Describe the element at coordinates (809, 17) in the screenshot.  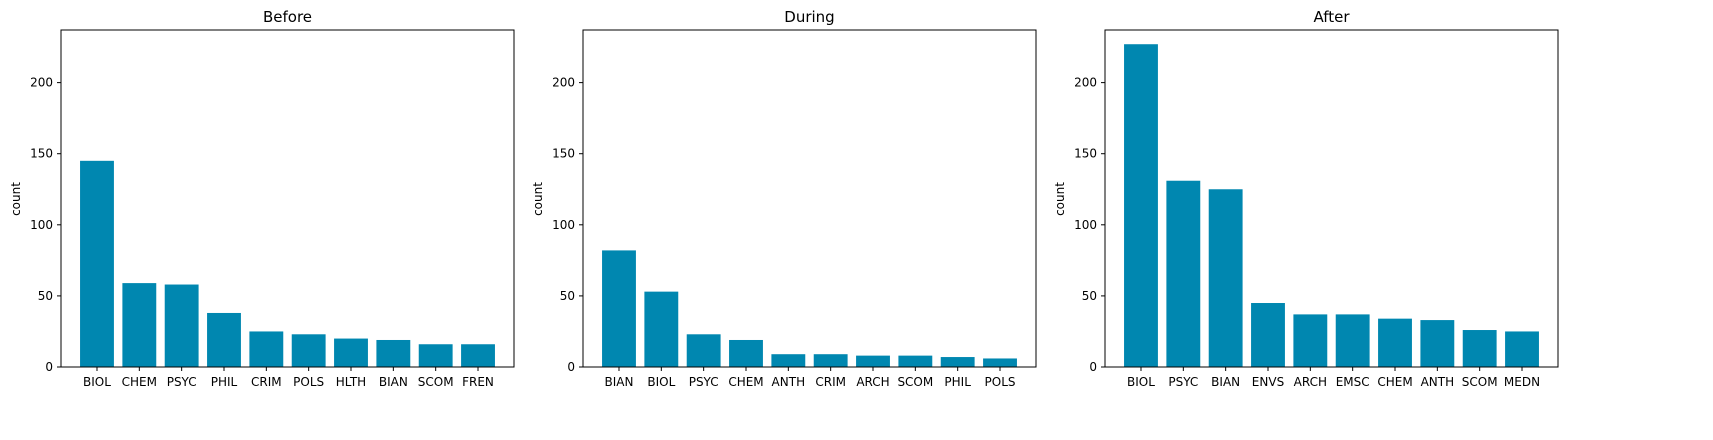
I see `chart-title: During` at that location.